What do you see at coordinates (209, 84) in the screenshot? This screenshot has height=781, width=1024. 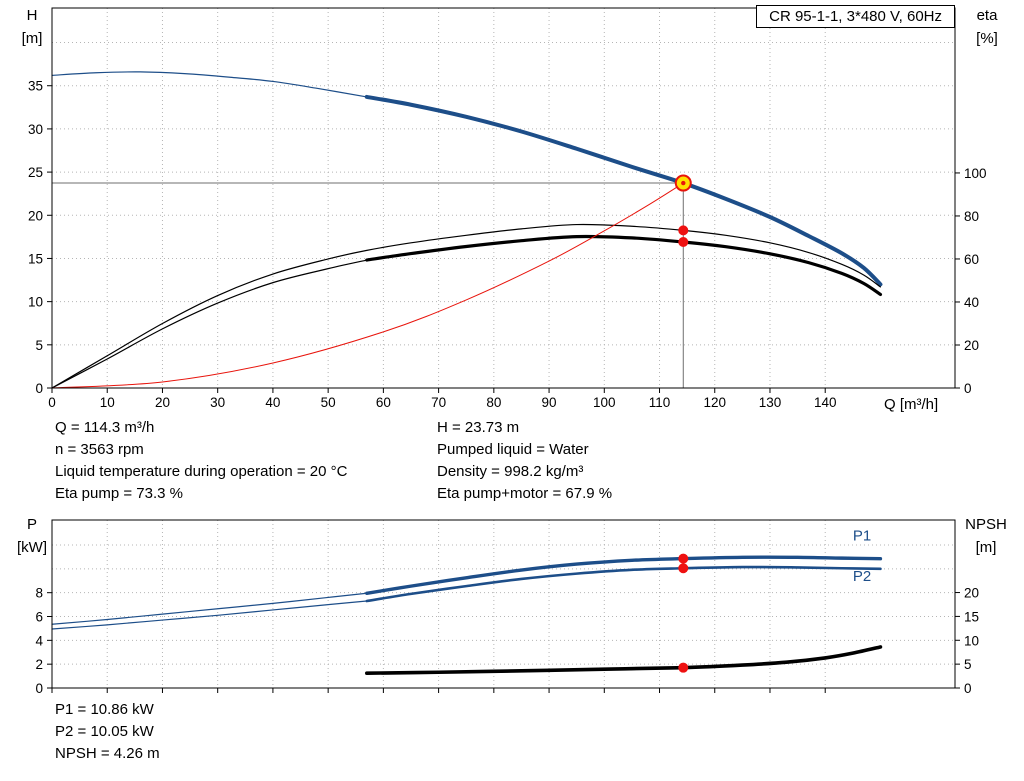 I see `head-curve-thin` at bounding box center [209, 84].